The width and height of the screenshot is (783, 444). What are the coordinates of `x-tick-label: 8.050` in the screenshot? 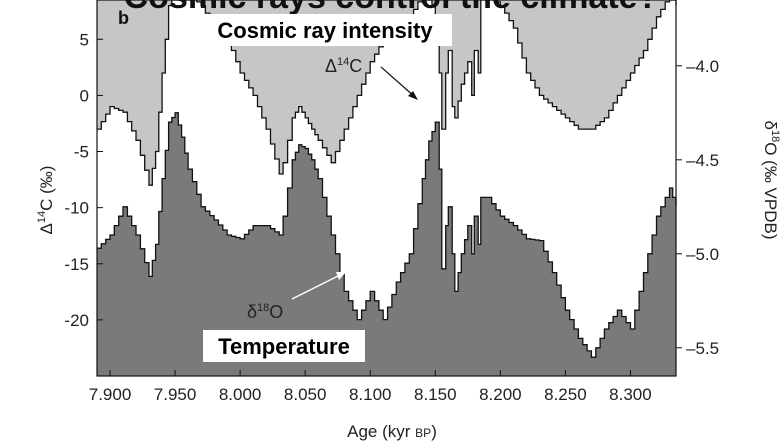 It's located at (305, 394).